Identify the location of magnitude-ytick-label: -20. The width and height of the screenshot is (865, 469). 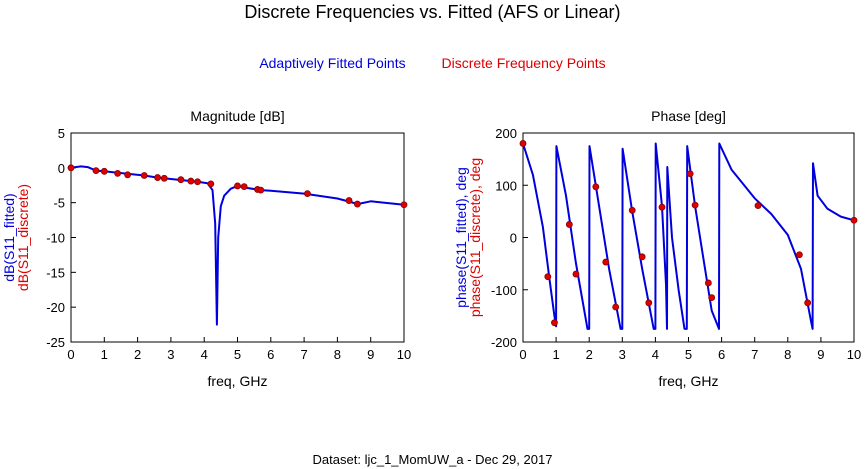
(55, 307).